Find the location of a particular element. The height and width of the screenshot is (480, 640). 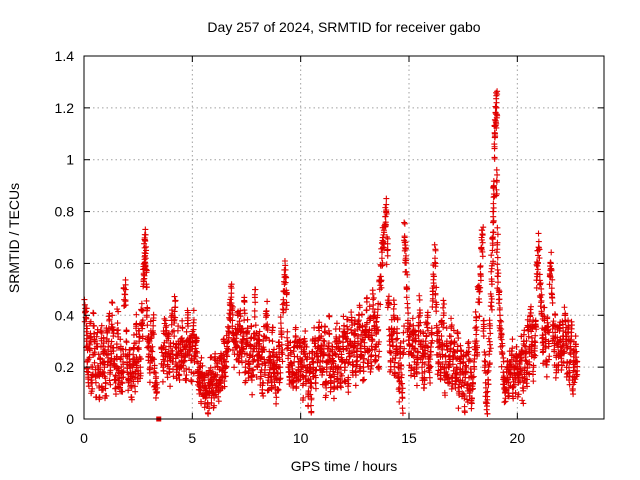

x-axis-label: GPS time / hours is located at coordinates (344, 466).